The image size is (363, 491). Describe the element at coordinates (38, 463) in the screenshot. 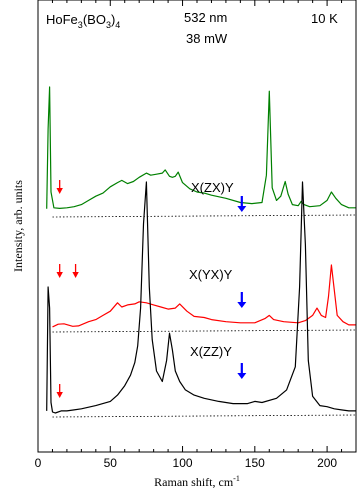

I see `x-tick-label-0: 0` at that location.